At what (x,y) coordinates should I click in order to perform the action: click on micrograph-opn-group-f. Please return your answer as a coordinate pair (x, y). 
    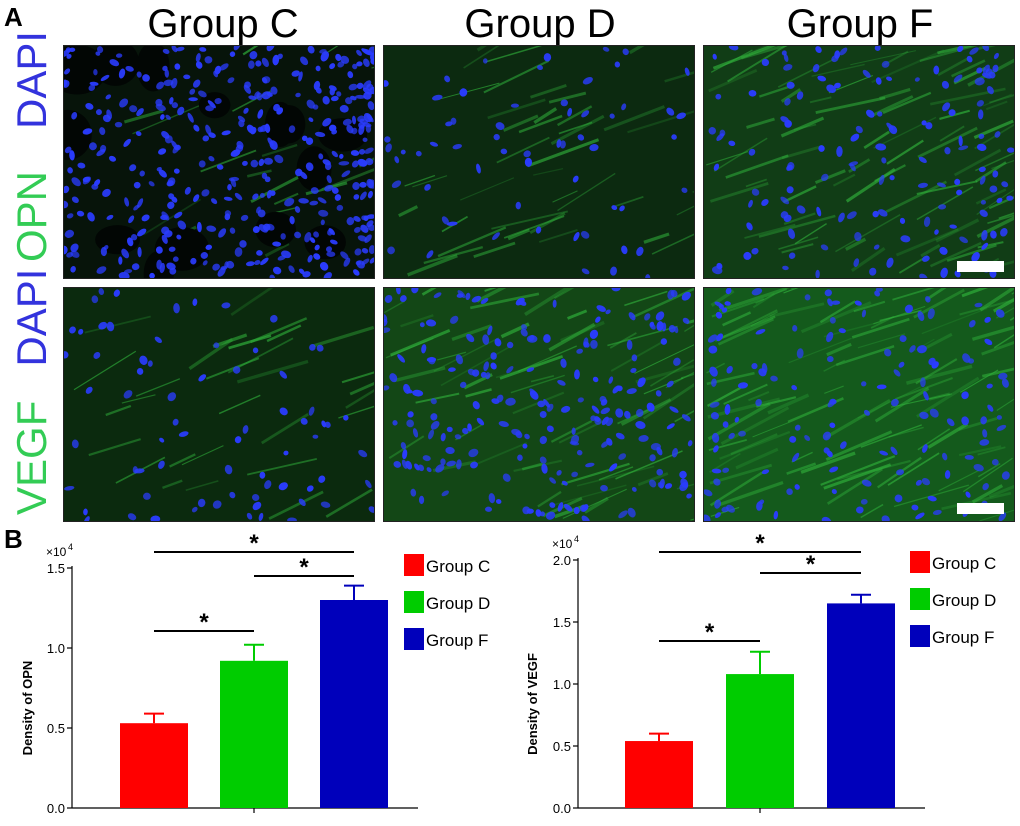
    Looking at the image, I should click on (859, 162).